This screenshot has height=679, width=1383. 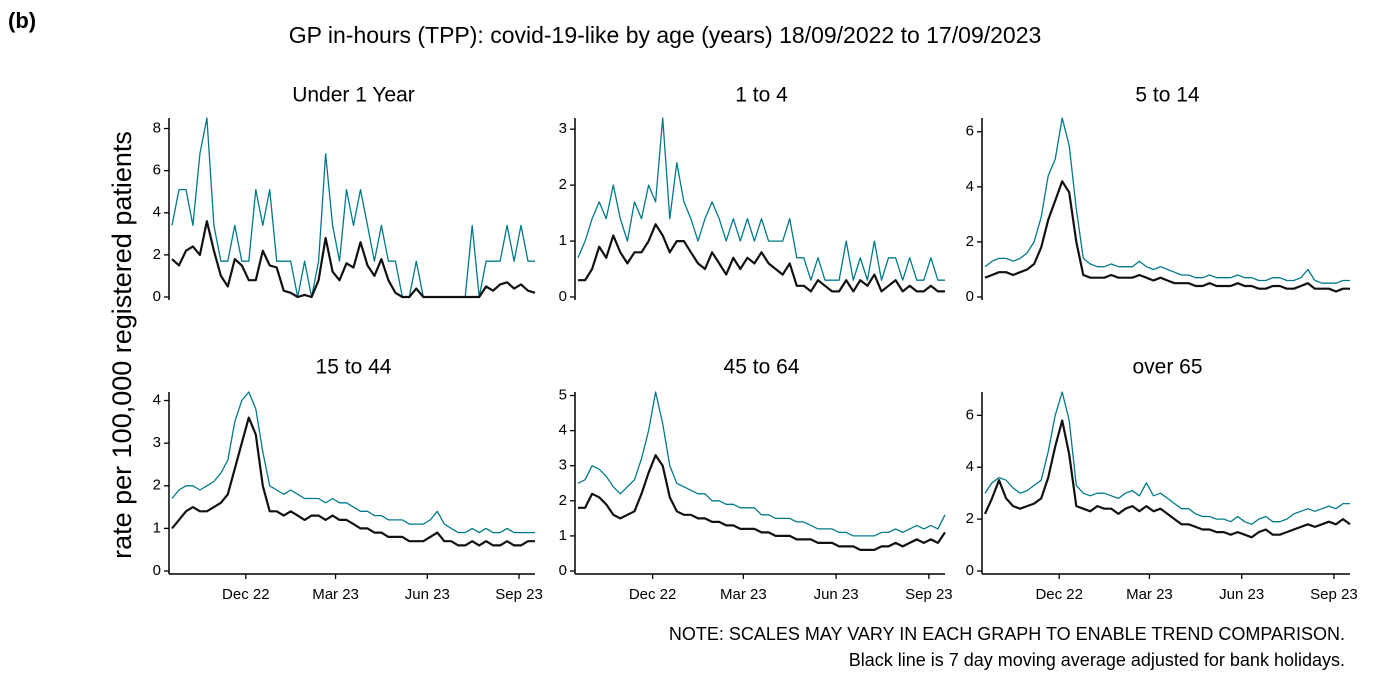 I want to click on panel-title: 1 to 4, so click(x=761, y=95).